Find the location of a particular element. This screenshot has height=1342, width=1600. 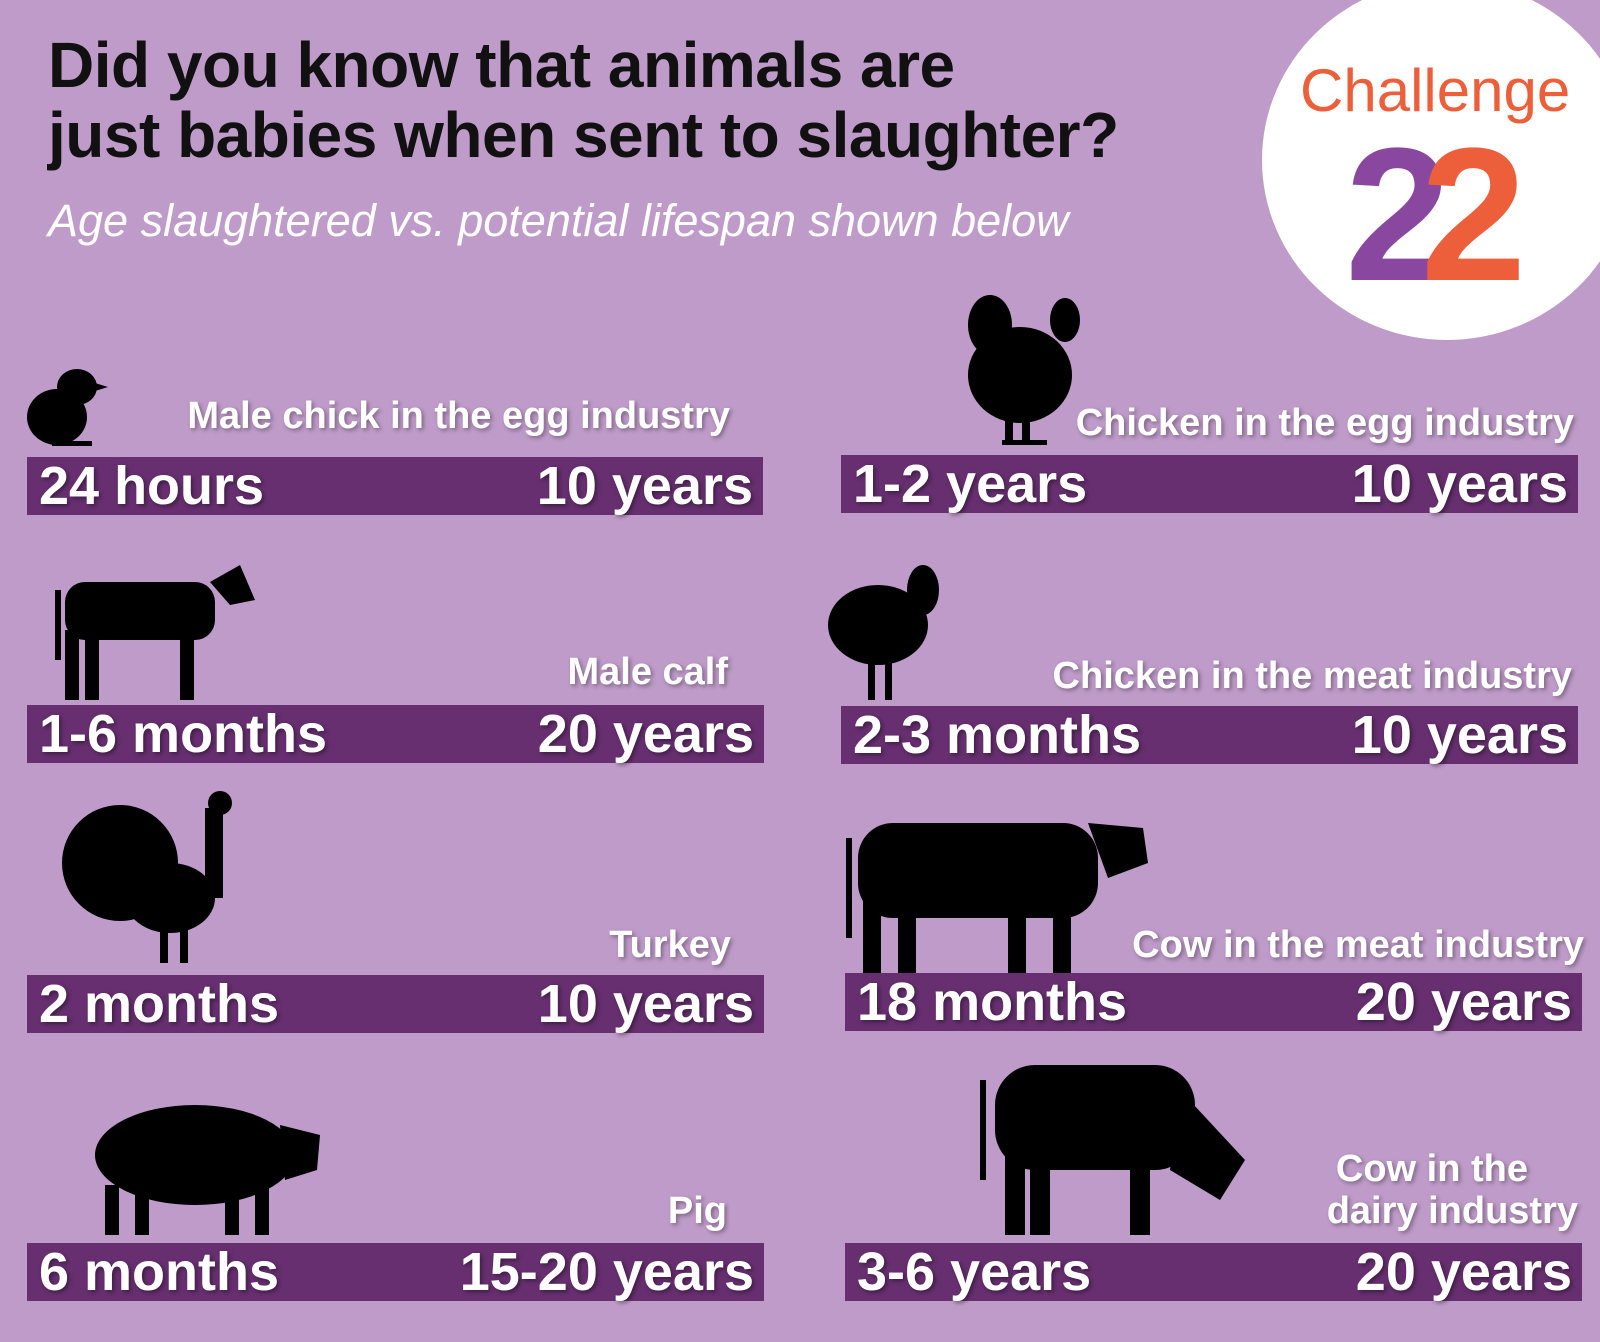

age-bar: 2 months 10 years is located at coordinates (395, 1004).